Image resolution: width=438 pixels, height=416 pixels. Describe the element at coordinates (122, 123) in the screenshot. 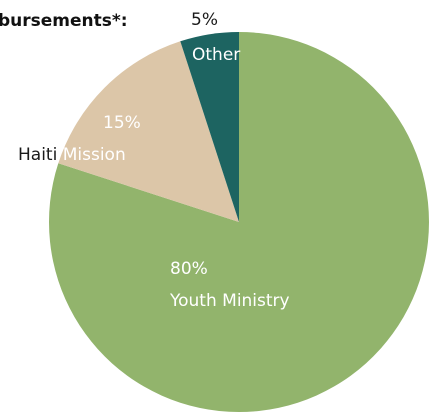

I see `percent-label-haiti-mission: 15%` at that location.